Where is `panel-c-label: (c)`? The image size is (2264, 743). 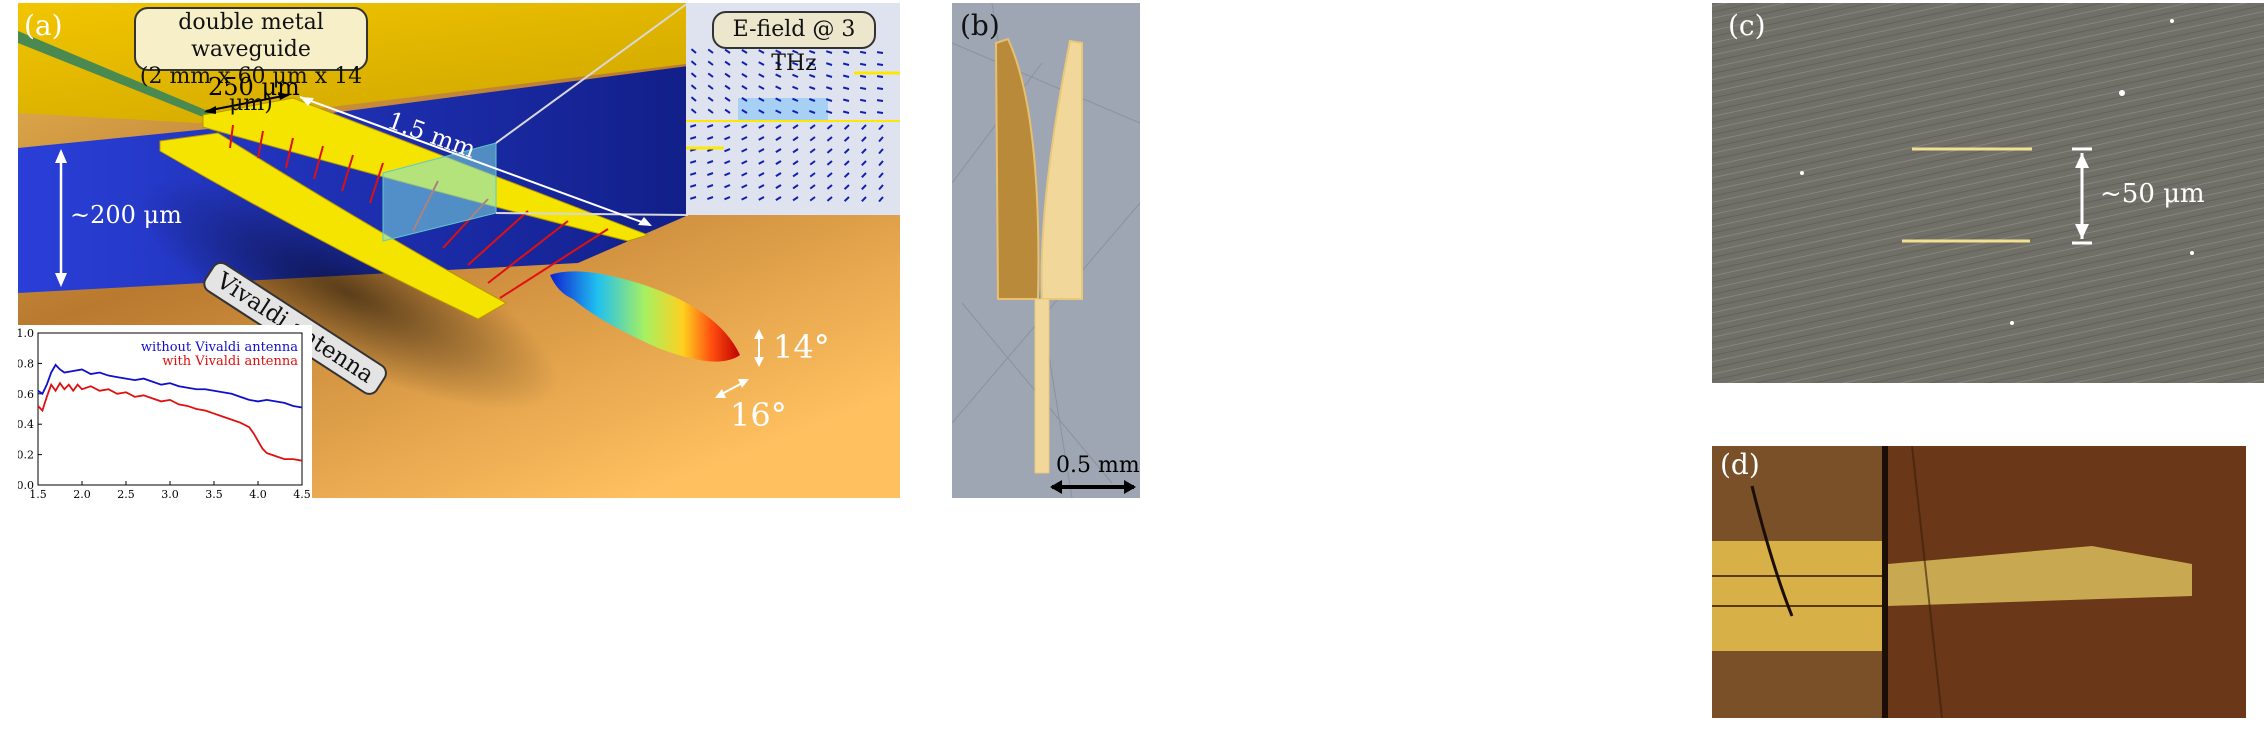
panel-c-label: (c) is located at coordinates (1747, 25).